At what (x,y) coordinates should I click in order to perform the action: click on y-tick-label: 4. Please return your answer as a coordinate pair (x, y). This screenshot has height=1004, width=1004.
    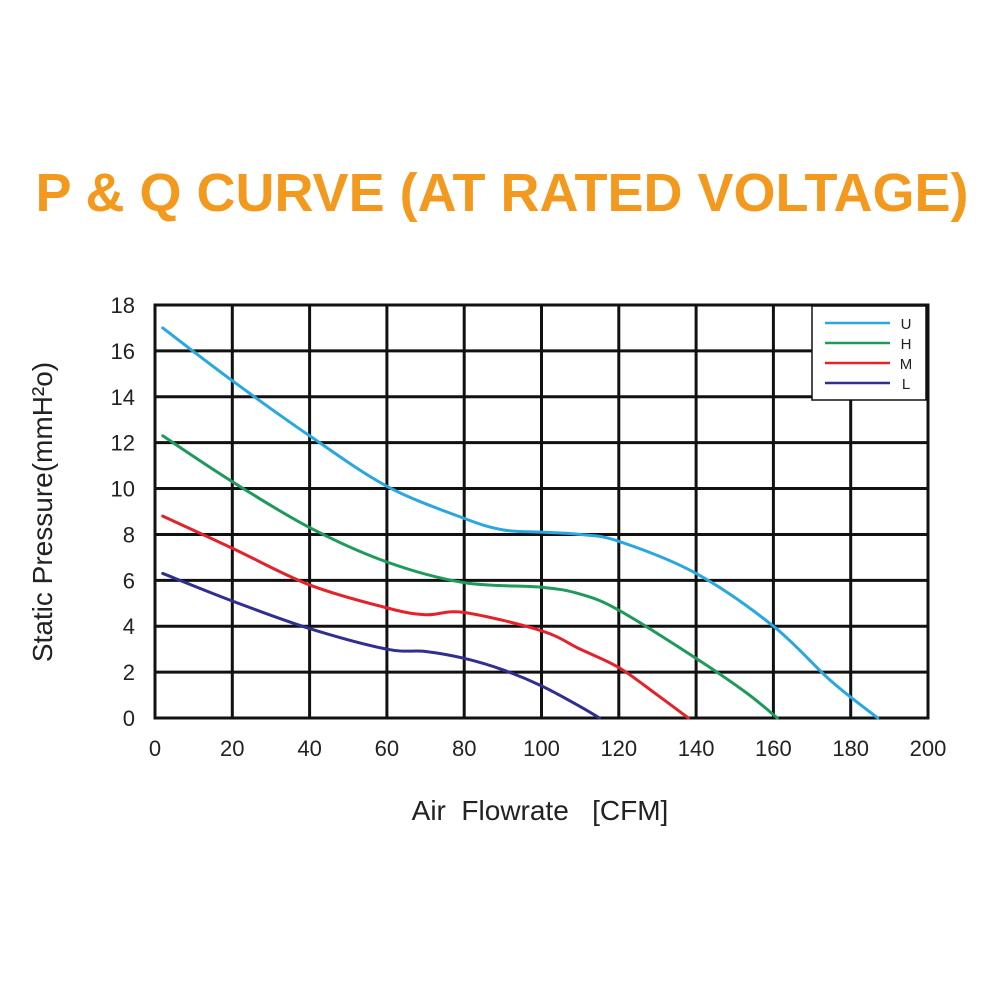
    Looking at the image, I should click on (129, 626).